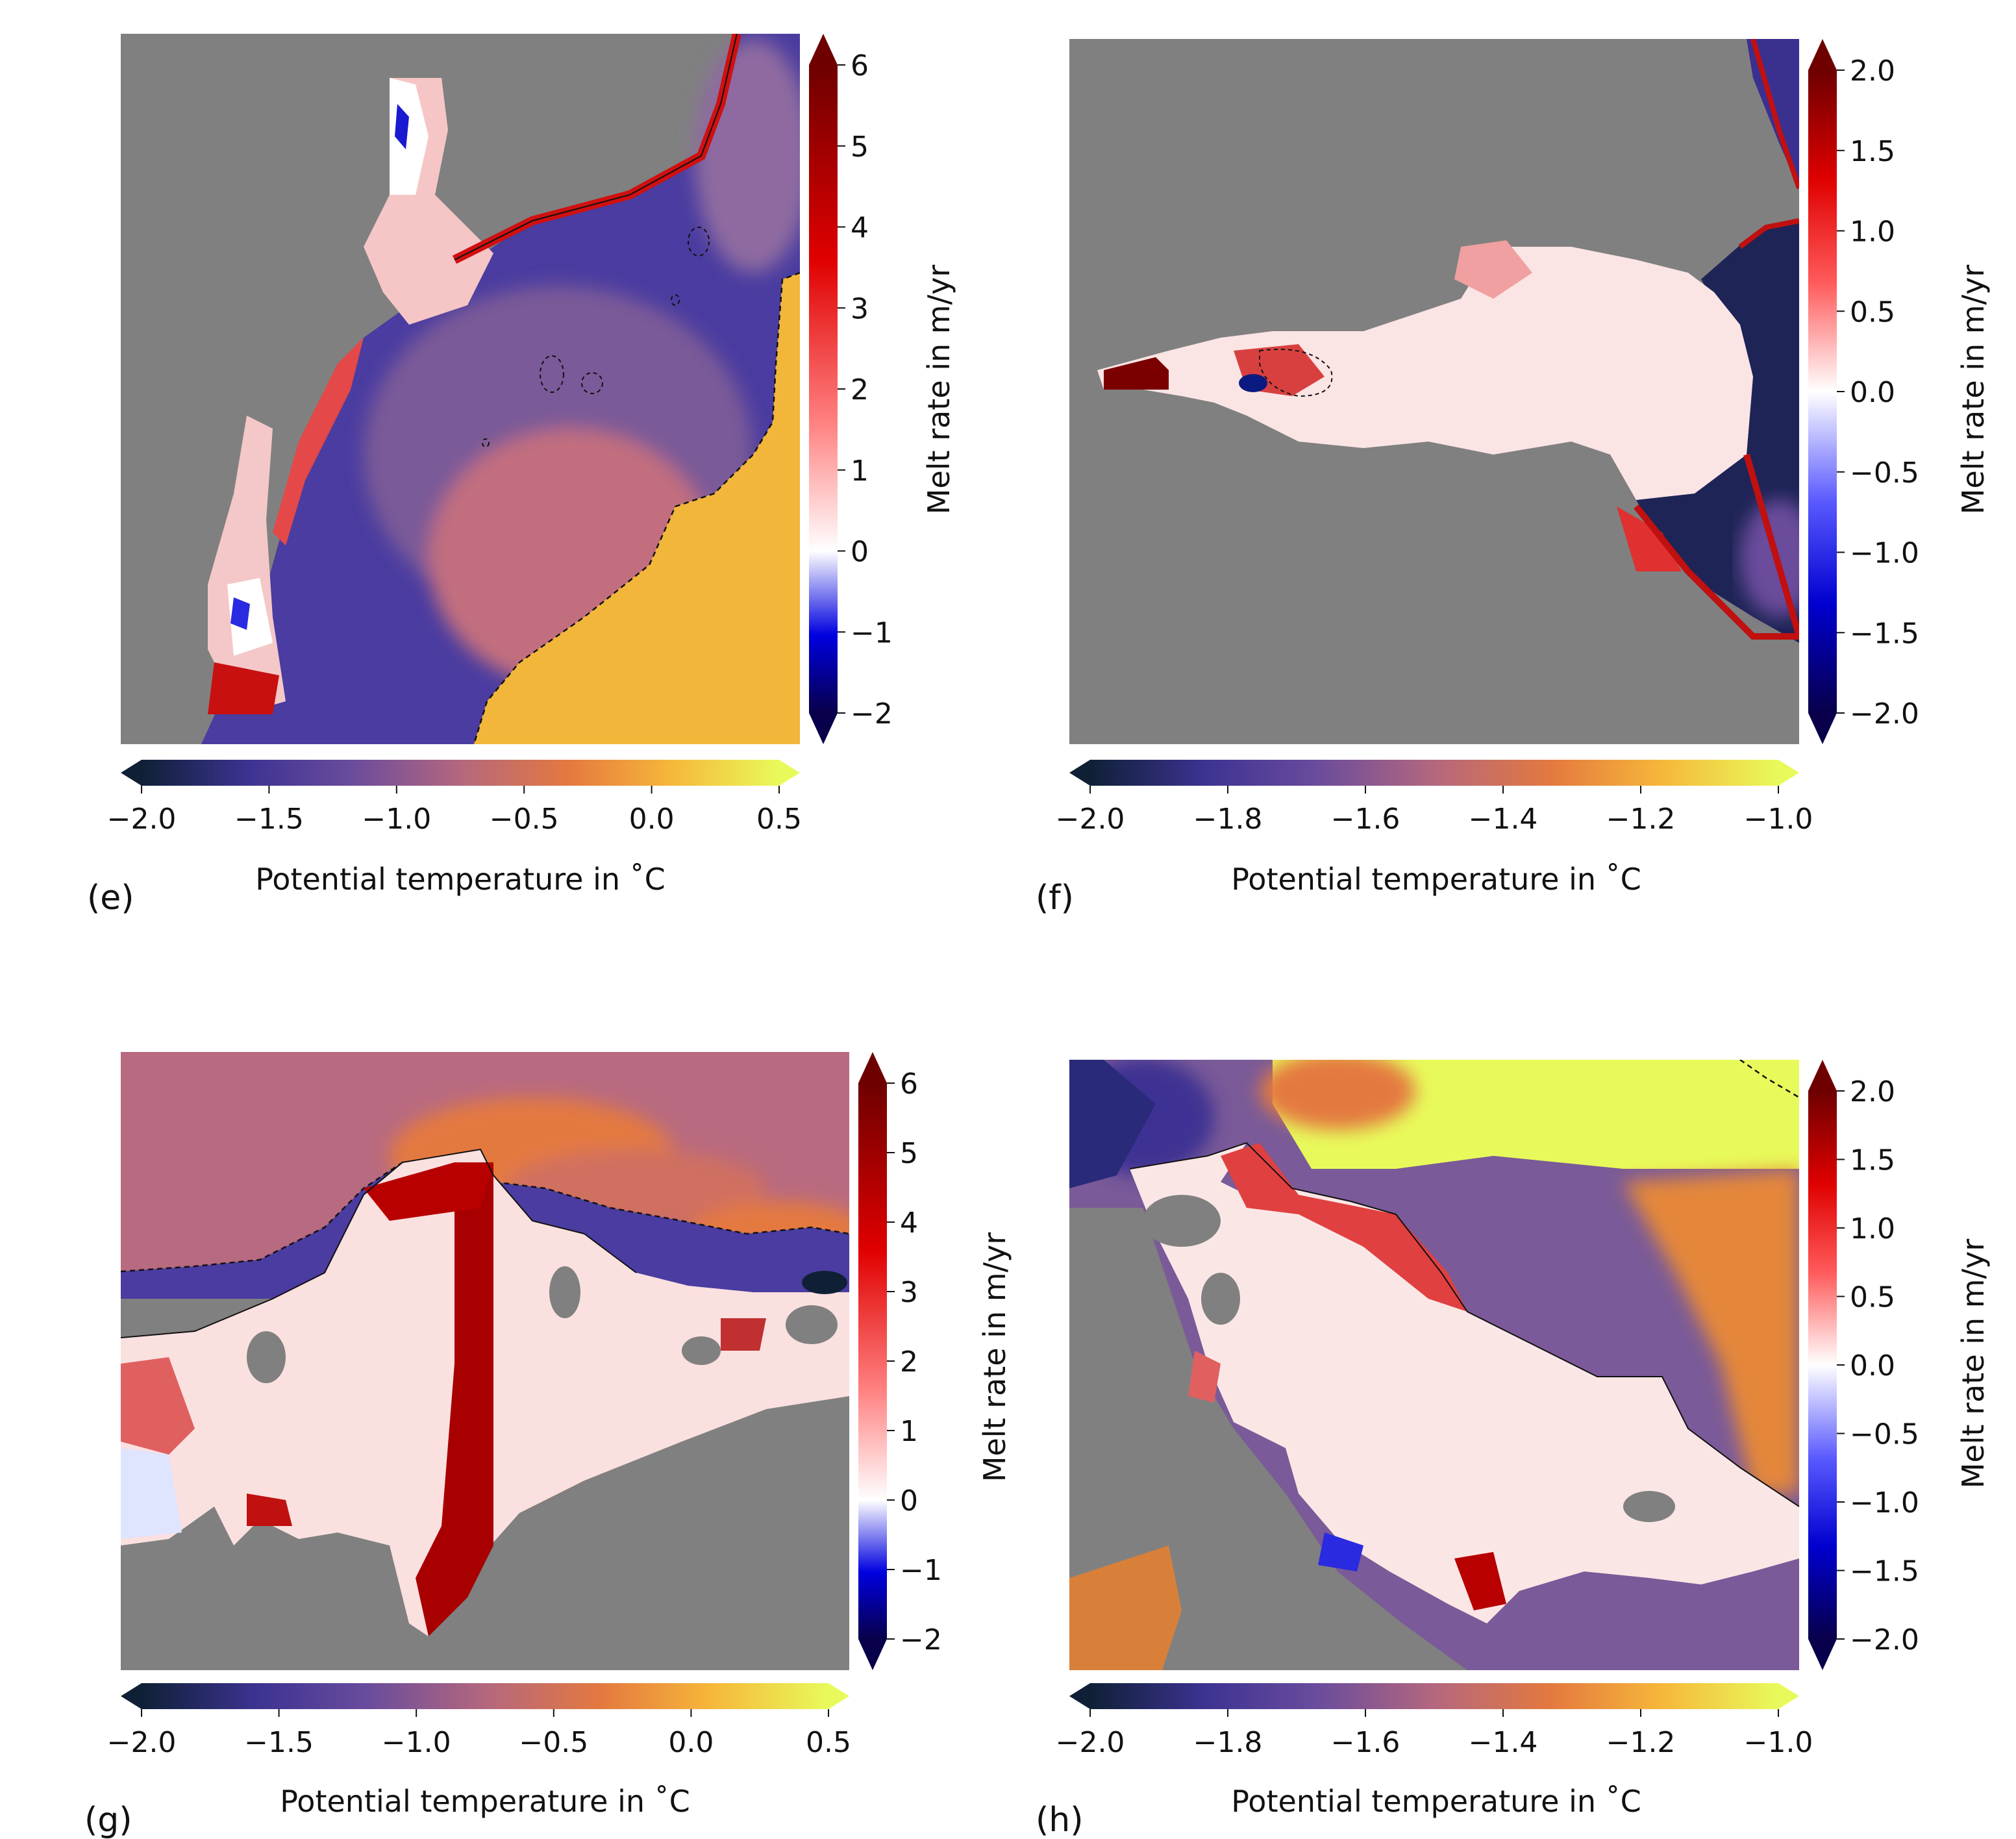 The width and height of the screenshot is (2016, 1839). Describe the element at coordinates (131, 1696) in the screenshot. I see `panel-g-temp-colorbar-left-arrow` at that location.